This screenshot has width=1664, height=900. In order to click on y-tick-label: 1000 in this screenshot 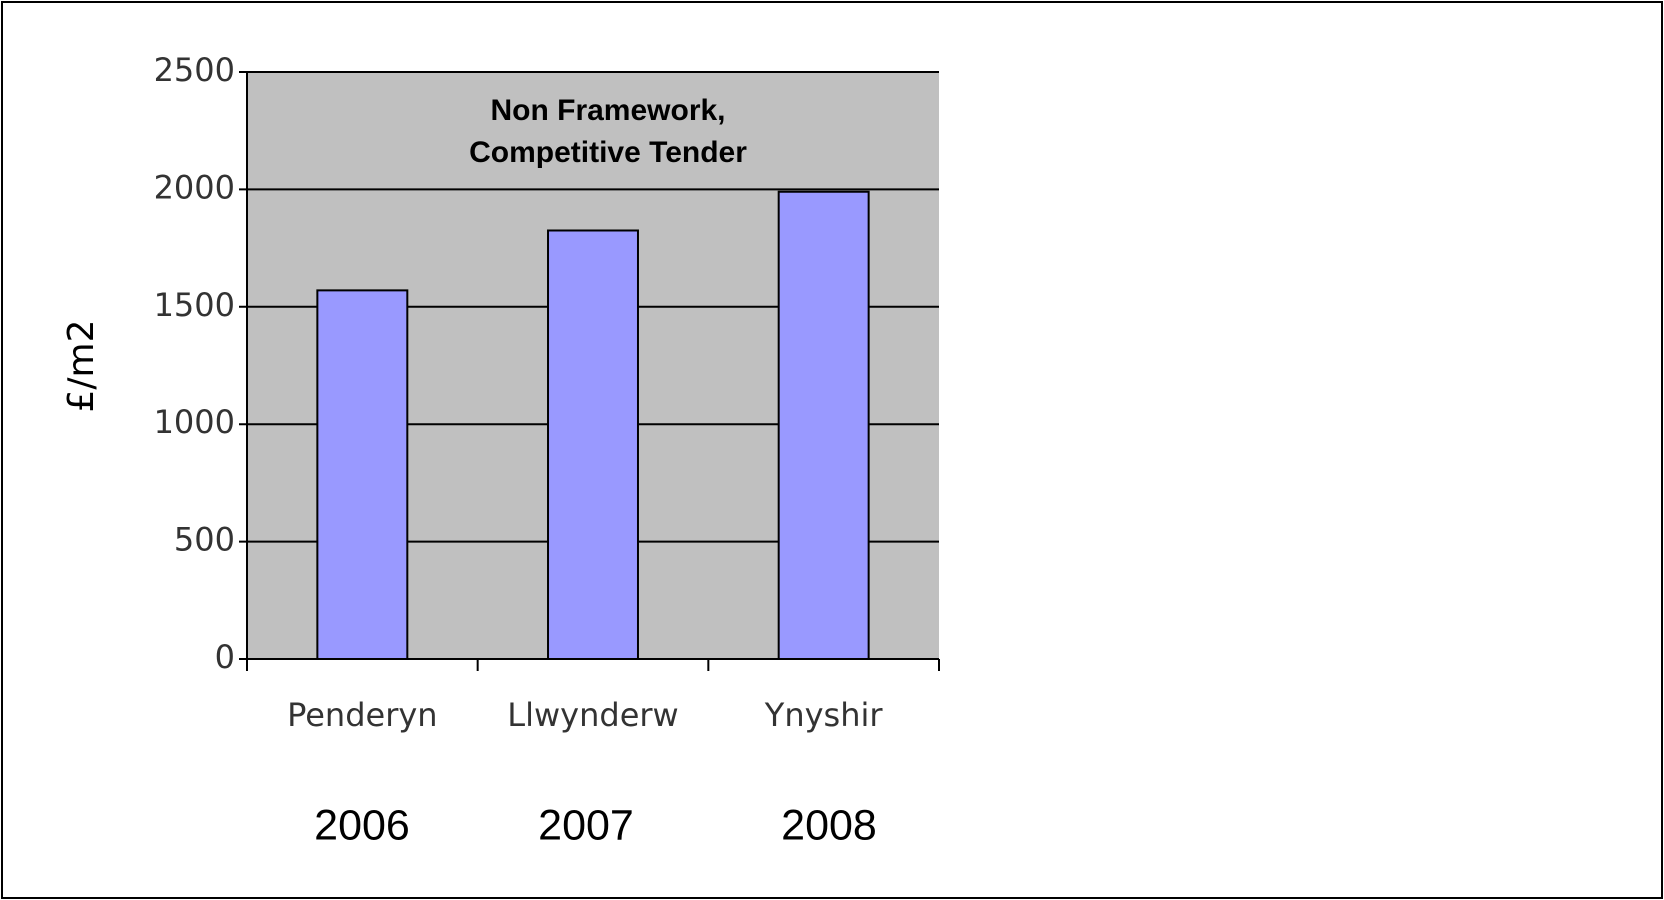, I will do `click(194, 422)`.